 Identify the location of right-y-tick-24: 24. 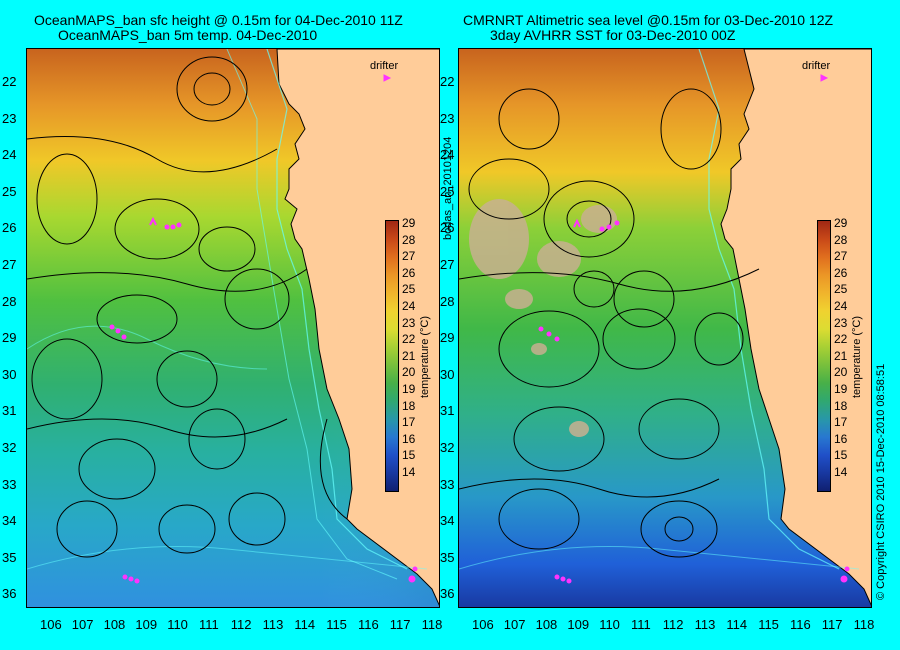
(447, 155).